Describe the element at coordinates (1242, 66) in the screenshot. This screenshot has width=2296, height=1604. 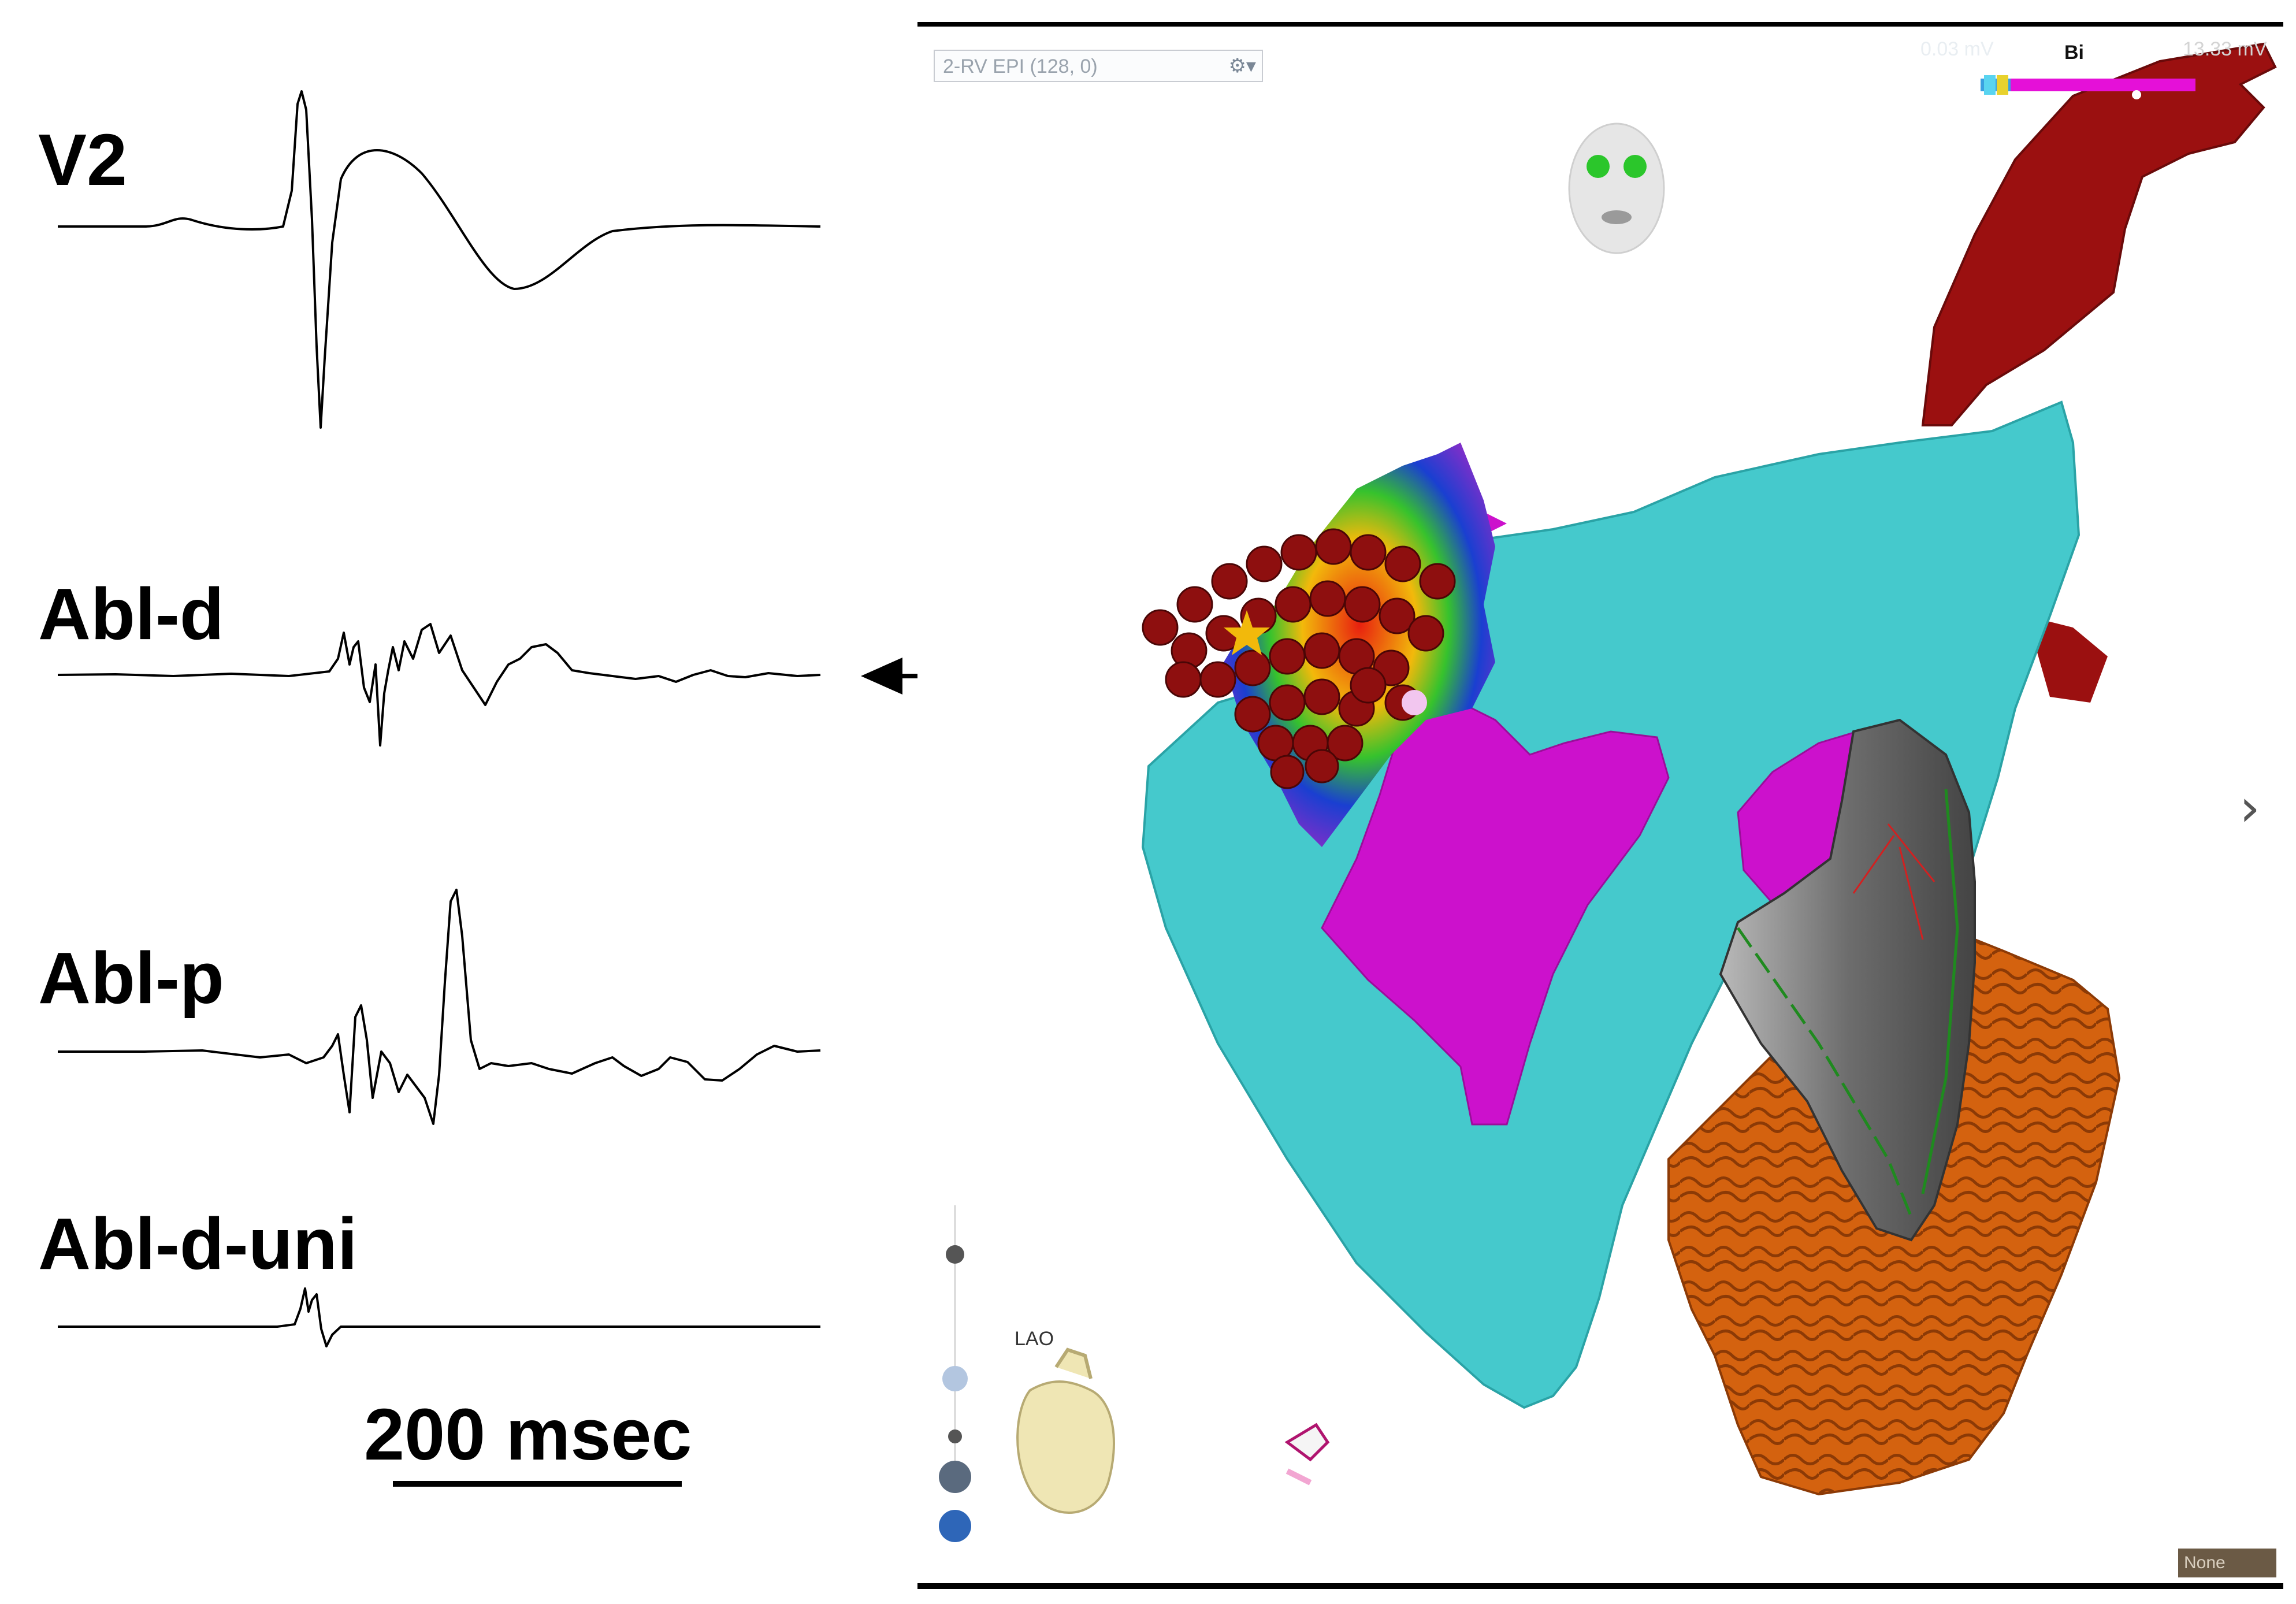
I see `chevron-down-icon: ⚙▾` at that location.